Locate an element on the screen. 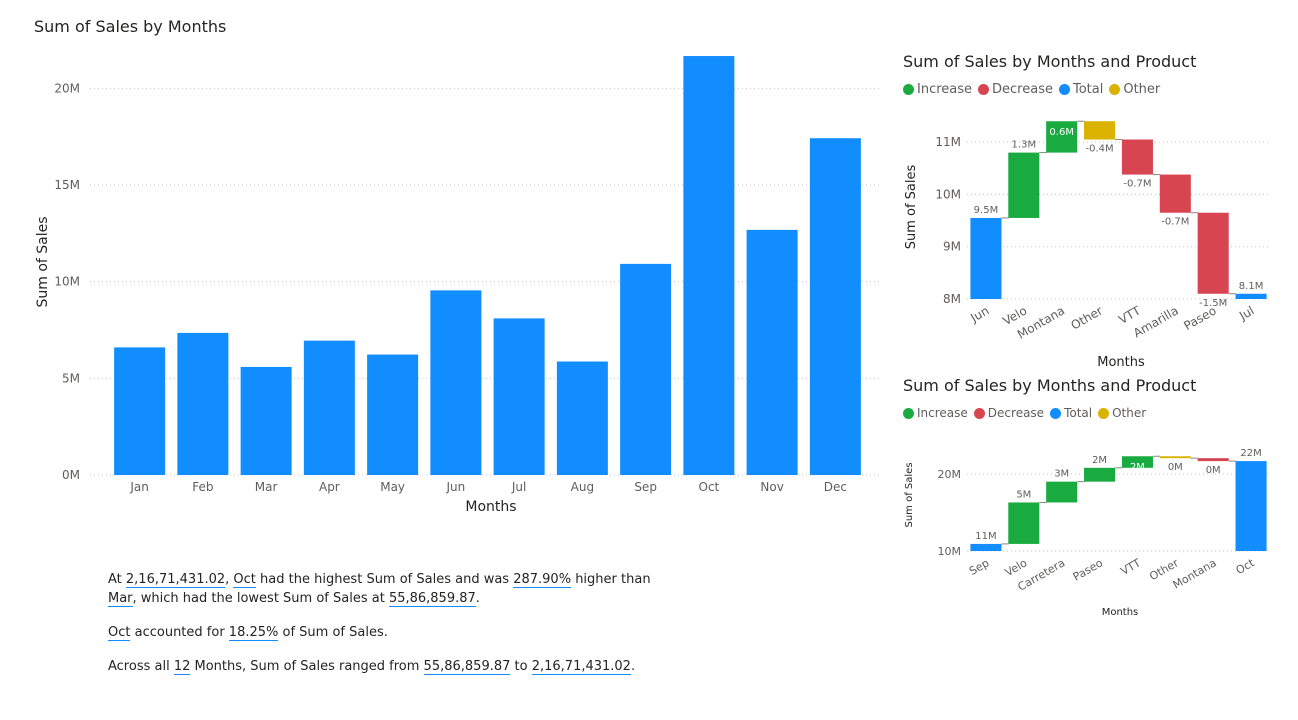 Image resolution: width=1298 pixels, height=720 pixels. y-tick-label: 8M is located at coordinates (952, 299).